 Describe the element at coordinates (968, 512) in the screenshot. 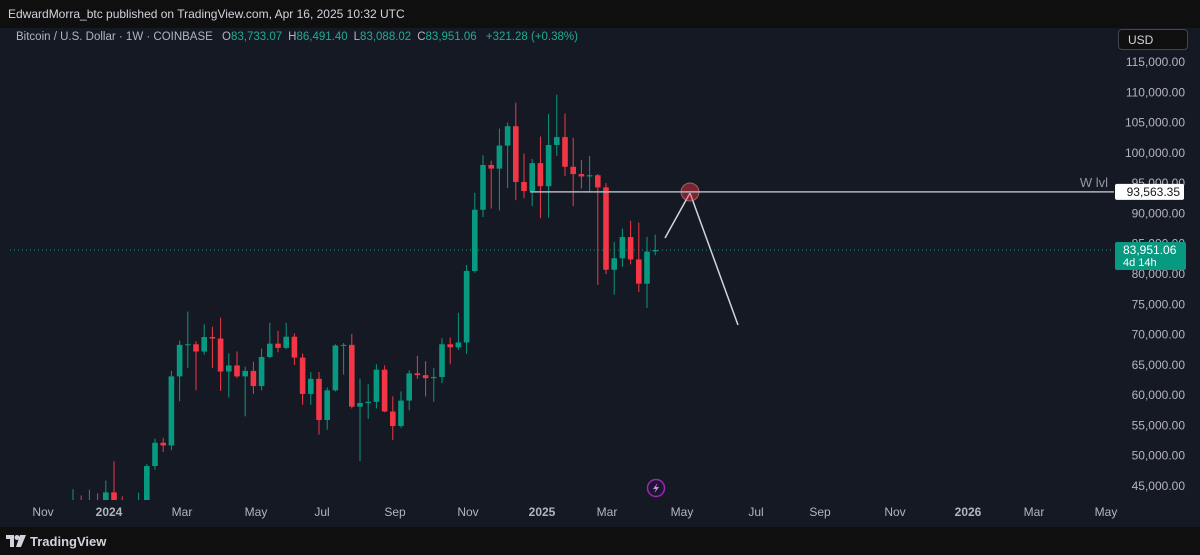

I see `x-tick-label: 2026` at that location.